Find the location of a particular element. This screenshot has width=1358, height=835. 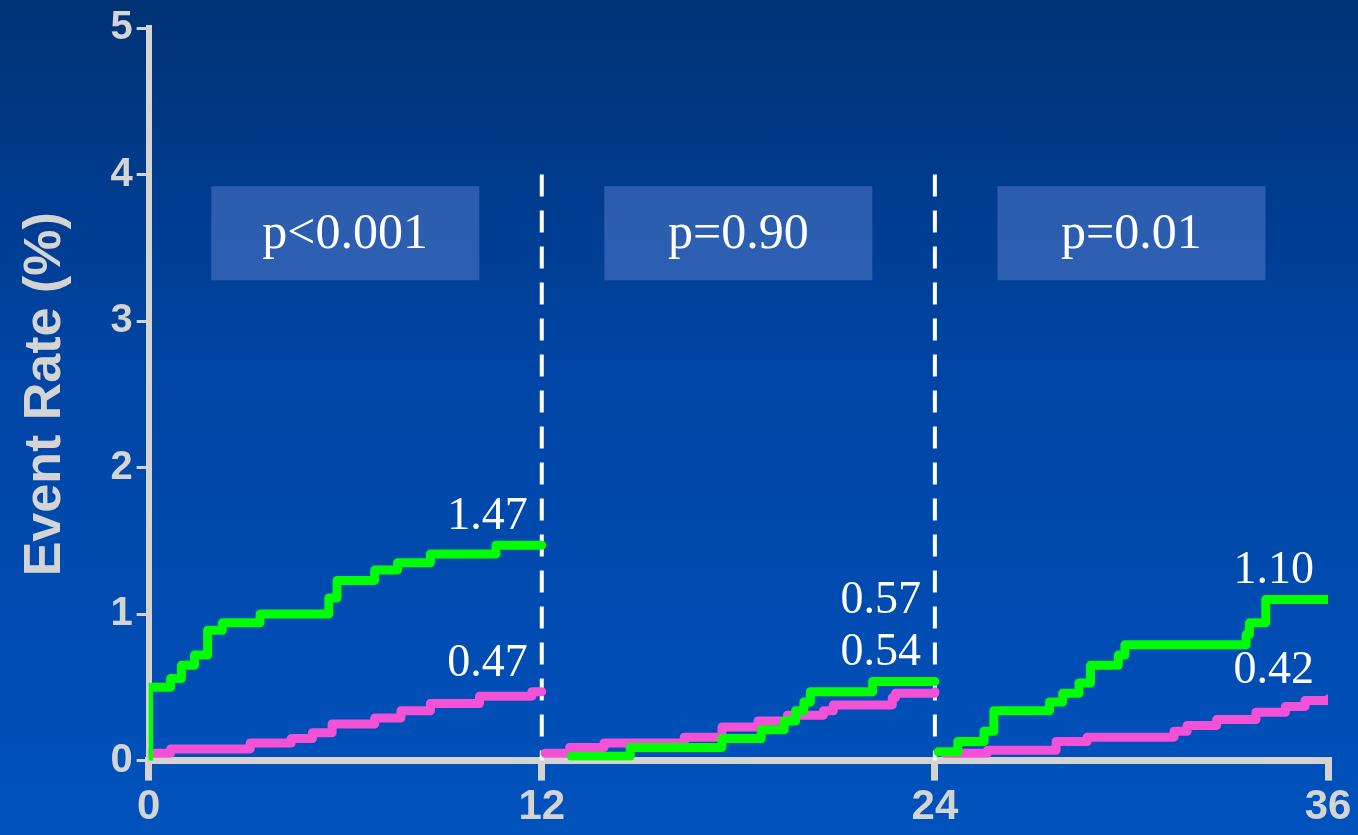

annotation: 1.10 is located at coordinates (1273, 568).